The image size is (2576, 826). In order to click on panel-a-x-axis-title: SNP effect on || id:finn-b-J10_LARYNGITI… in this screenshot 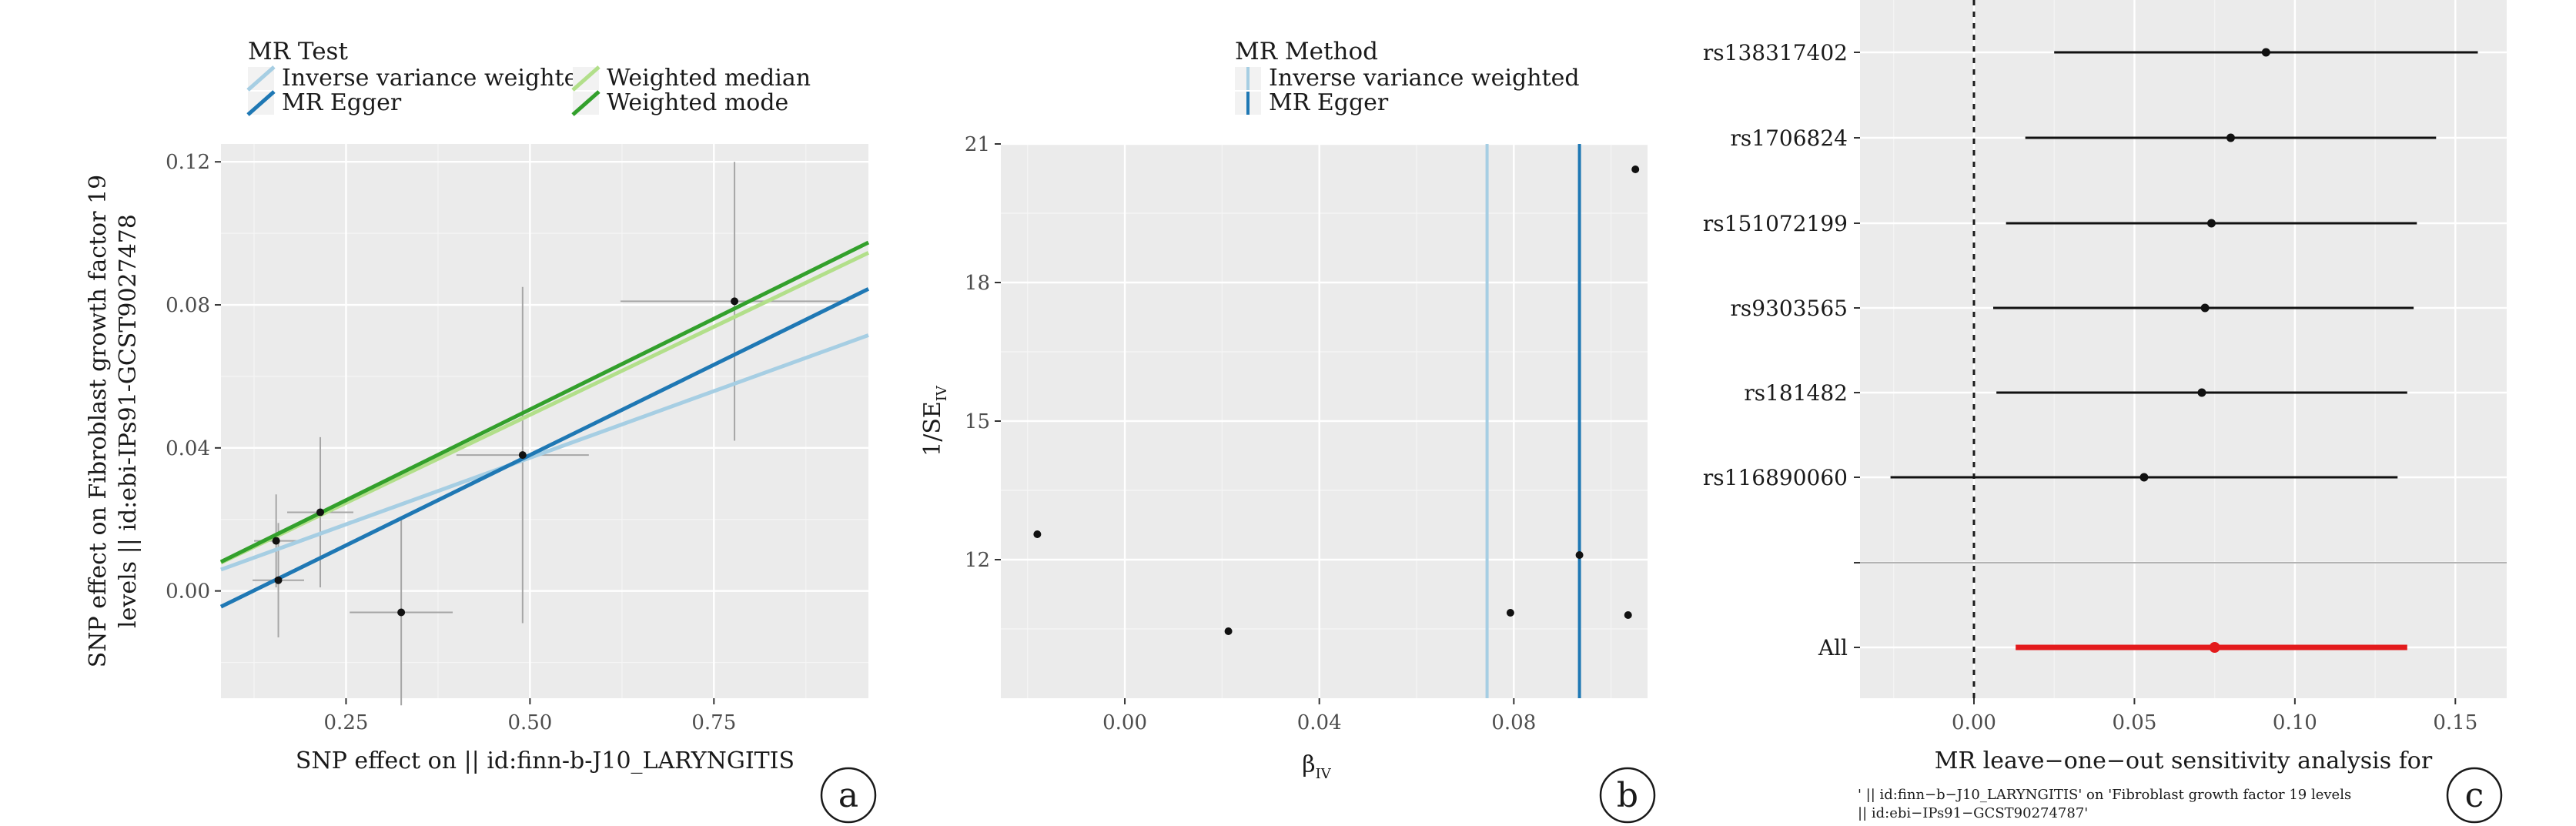, I will do `click(545, 760)`.